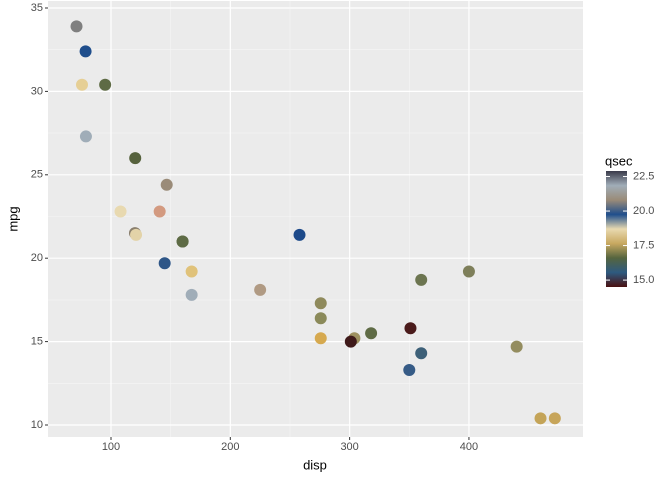 The width and height of the screenshot is (672, 480). Describe the element at coordinates (643, 280) in the screenshot. I see `legend-label: 15.0` at that location.